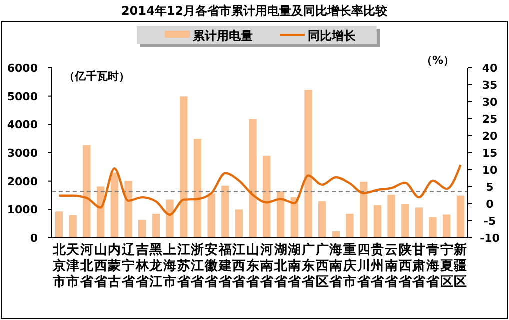 The width and height of the screenshot is (509, 320). What do you see at coordinates (490, 204) in the screenshot?
I see `y2-tick-label: 0` at bounding box center [490, 204].